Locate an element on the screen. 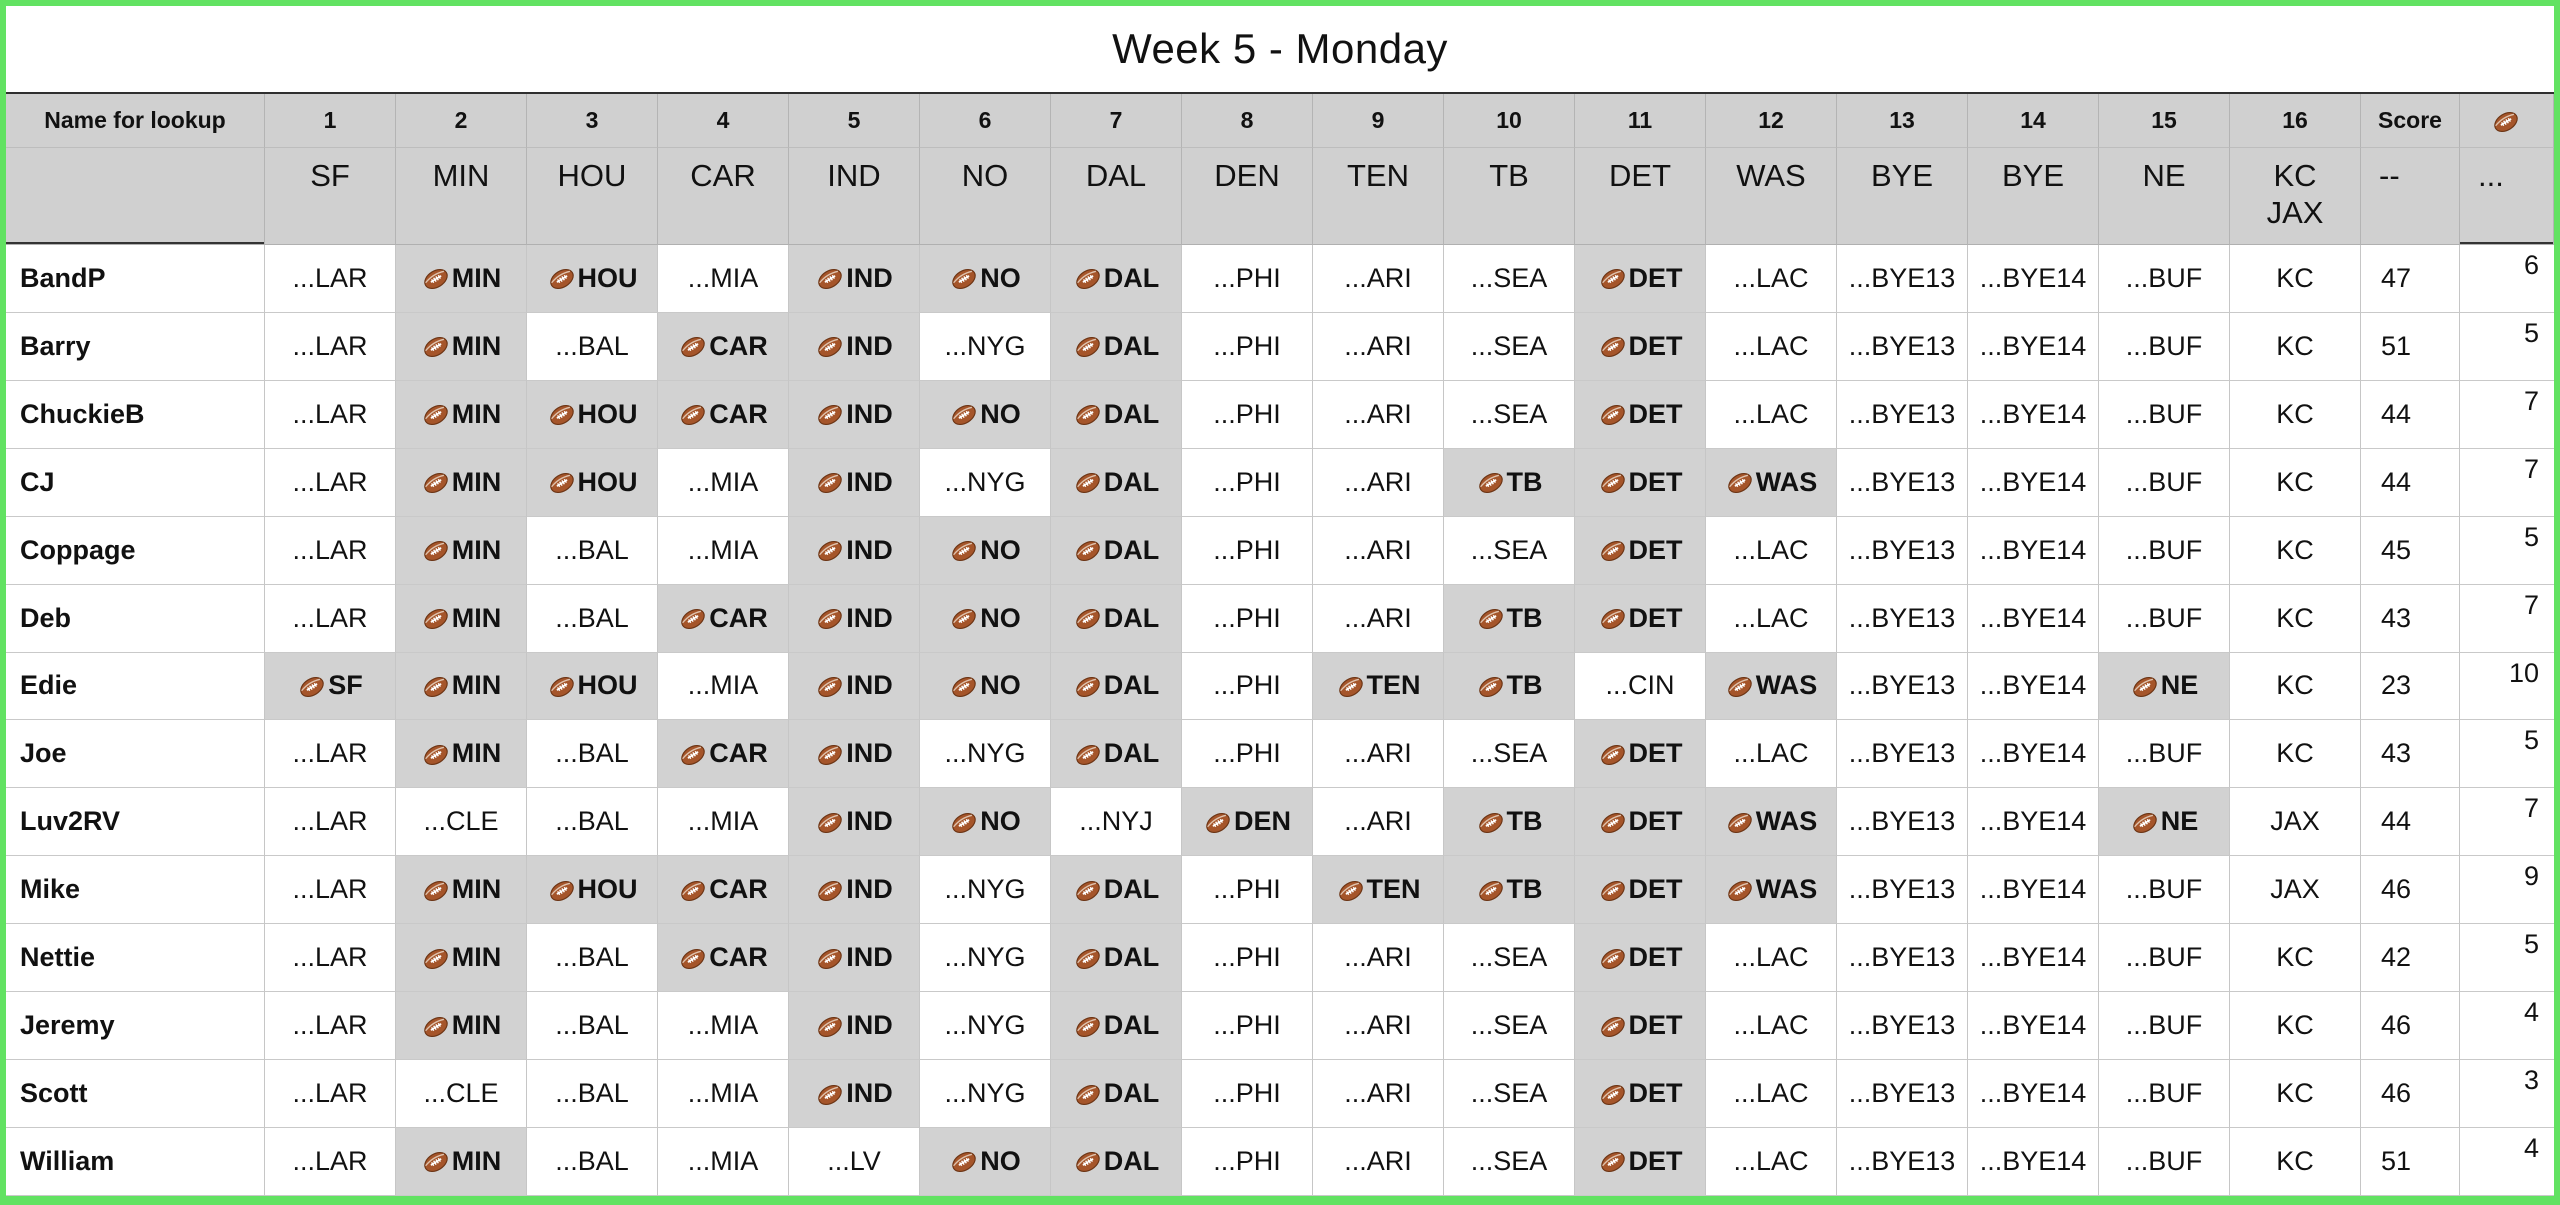 This screenshot has width=2560, height=1205. header-score-sub: -- is located at coordinates (2410, 196).